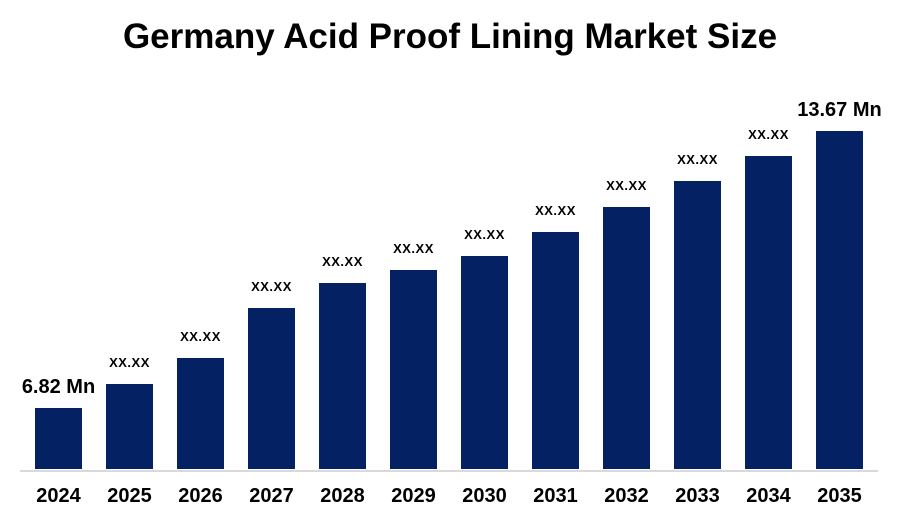 The height and width of the screenshot is (525, 900). Describe the element at coordinates (484, 496) in the screenshot. I see `x-axis-tick-2030: 2030` at that location.